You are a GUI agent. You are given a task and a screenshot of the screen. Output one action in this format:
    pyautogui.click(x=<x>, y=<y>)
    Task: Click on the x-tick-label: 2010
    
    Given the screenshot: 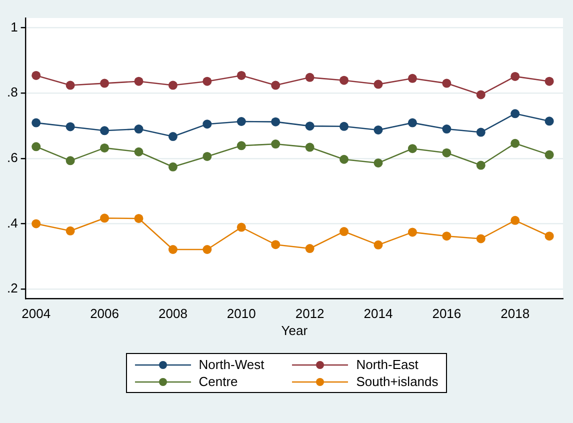 What is the action you would take?
    pyautogui.click(x=241, y=314)
    